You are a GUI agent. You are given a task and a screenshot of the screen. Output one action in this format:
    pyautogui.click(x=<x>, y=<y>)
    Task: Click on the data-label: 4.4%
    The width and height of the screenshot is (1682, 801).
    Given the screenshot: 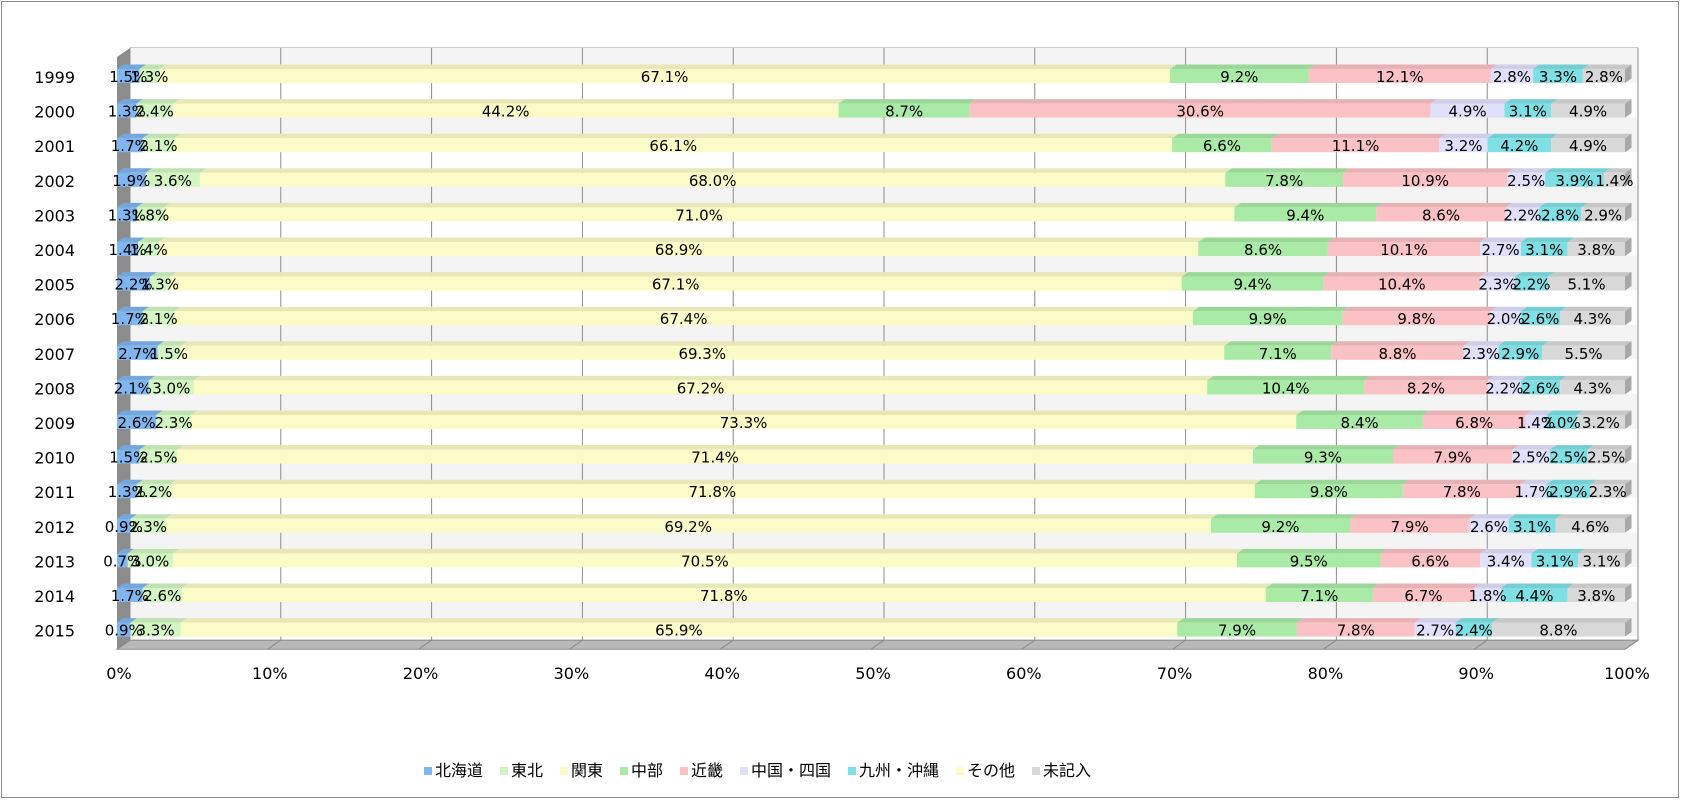 What is the action you would take?
    pyautogui.click(x=1534, y=596)
    